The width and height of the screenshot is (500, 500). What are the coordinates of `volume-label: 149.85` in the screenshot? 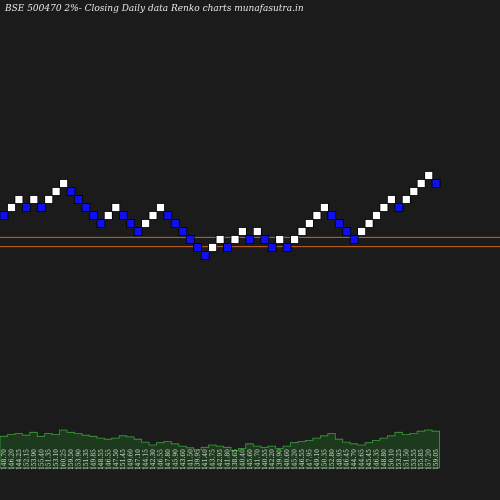 It's located at (93, 459).